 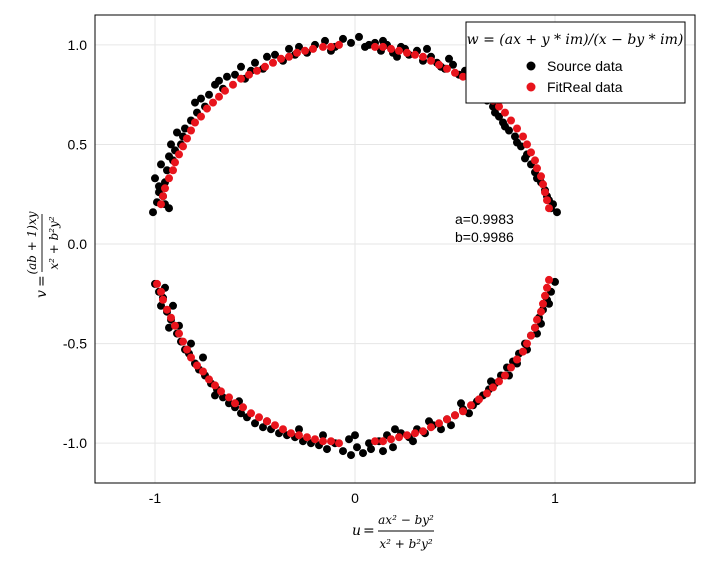 I want to click on y-tick-label: -0.5, so click(x=75, y=344).